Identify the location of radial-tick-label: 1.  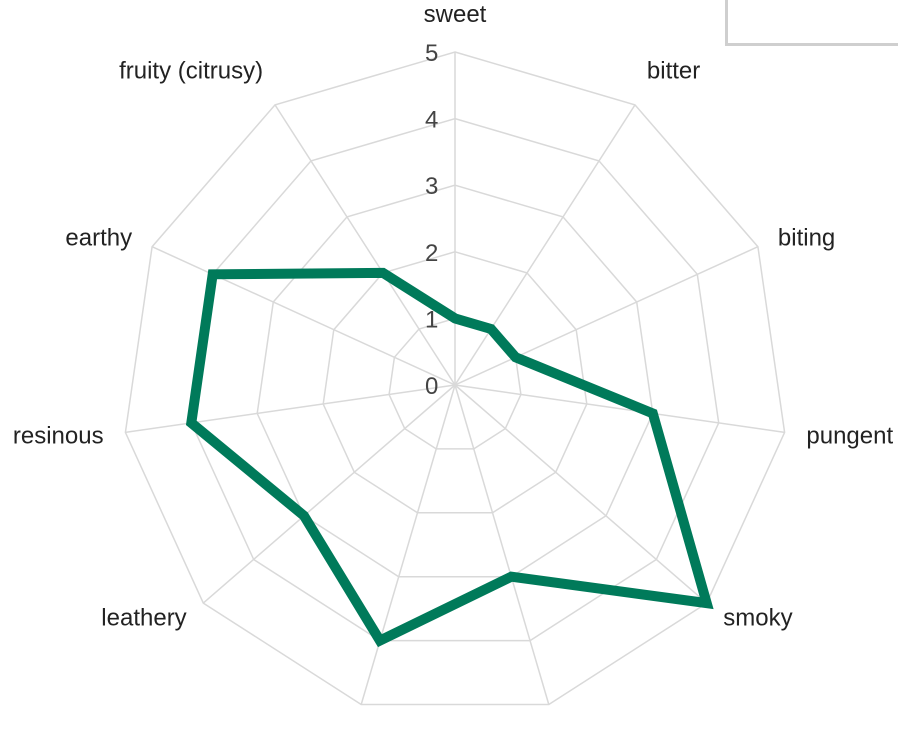
(431, 319).